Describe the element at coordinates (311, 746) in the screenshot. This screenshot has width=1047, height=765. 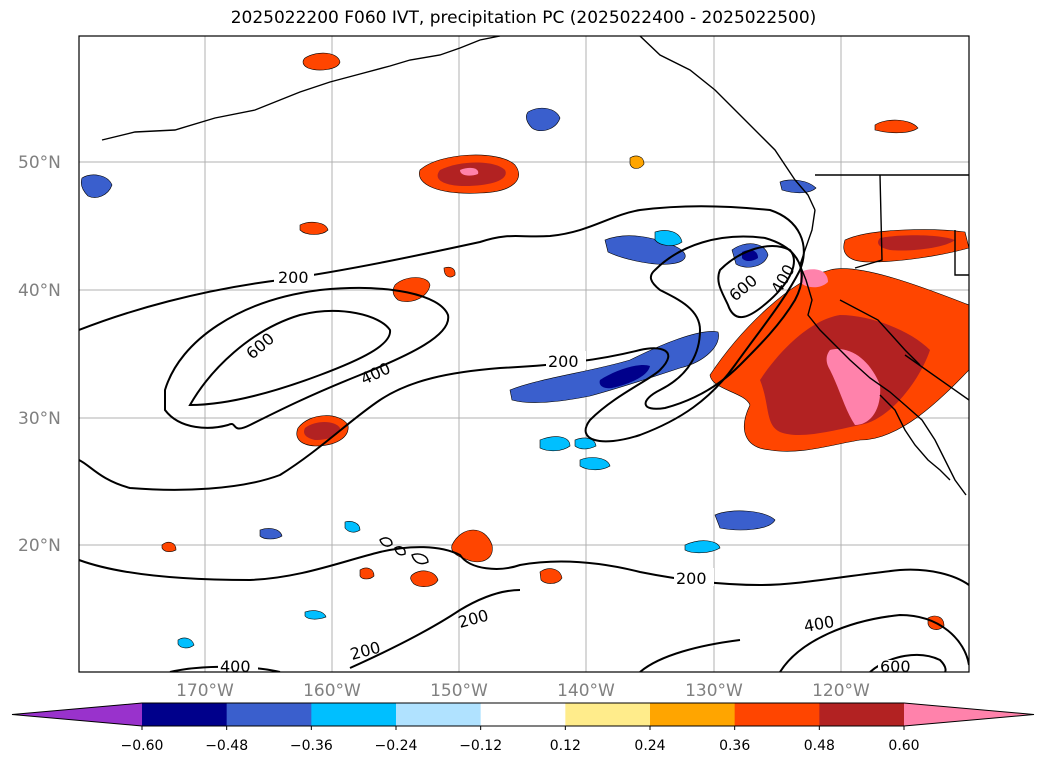
I see `colorbar-tick-label: −0.36` at that location.